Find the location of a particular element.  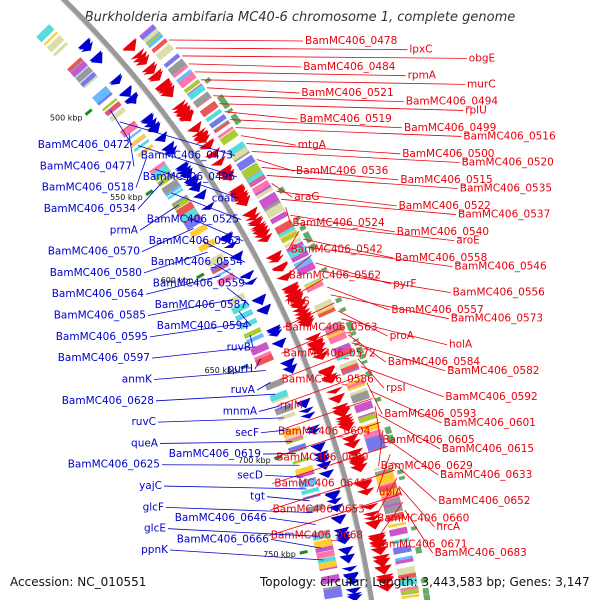

gene-label: BamMC406_0652 is located at coordinates (484, 501).